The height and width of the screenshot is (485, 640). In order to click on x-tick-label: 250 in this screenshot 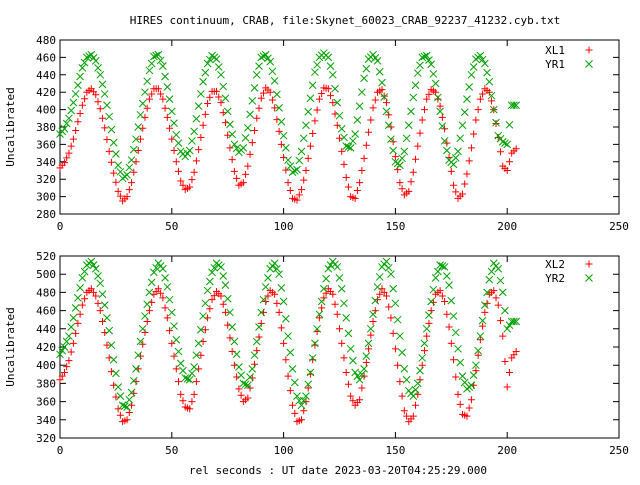, I will do `click(619, 226)`.